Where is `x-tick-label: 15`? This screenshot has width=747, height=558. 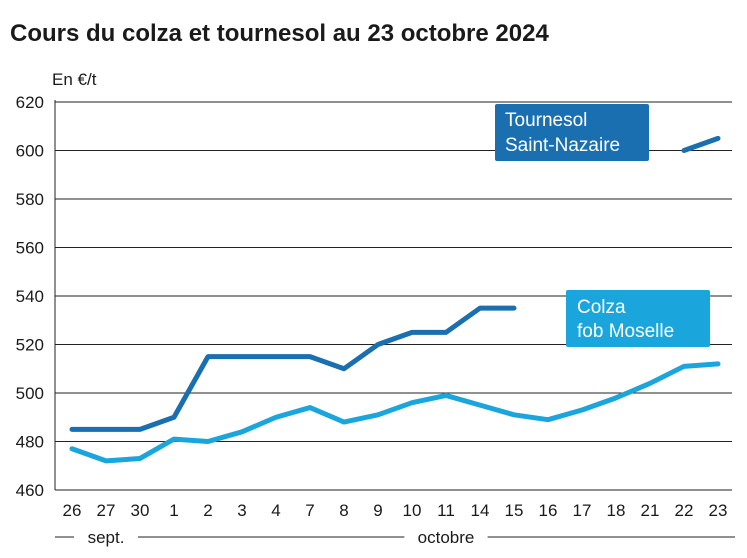
x-tick-label: 15 is located at coordinates (514, 510).